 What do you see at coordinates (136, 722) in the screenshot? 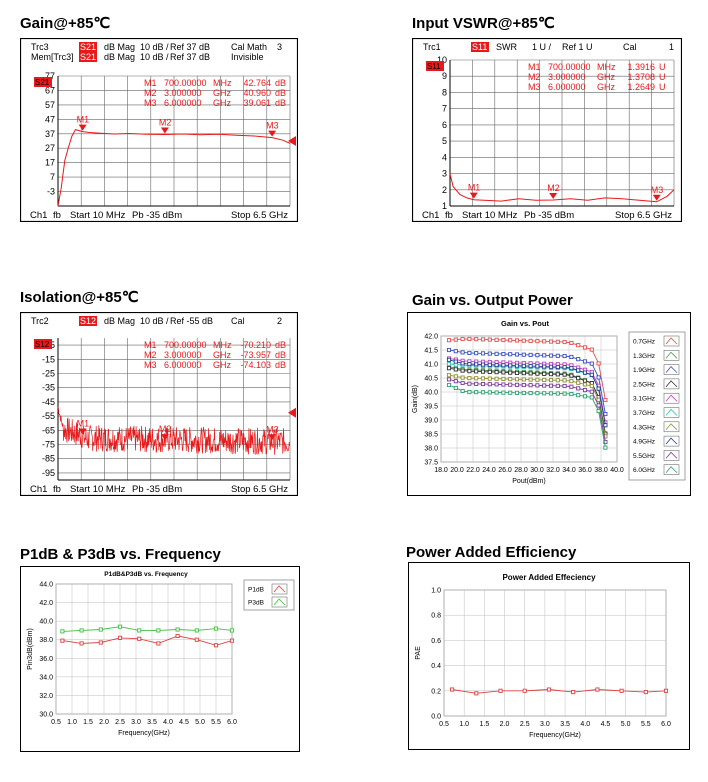
I see `x-tick-label: 3.0` at bounding box center [136, 722].